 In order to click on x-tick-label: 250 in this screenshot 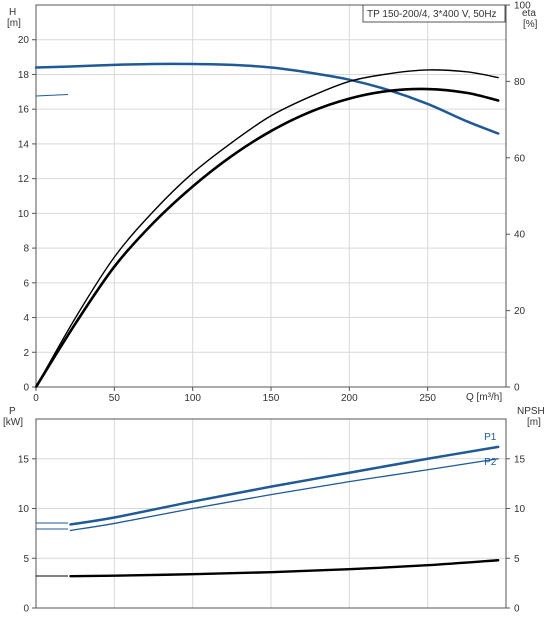, I will do `click(427, 398)`.